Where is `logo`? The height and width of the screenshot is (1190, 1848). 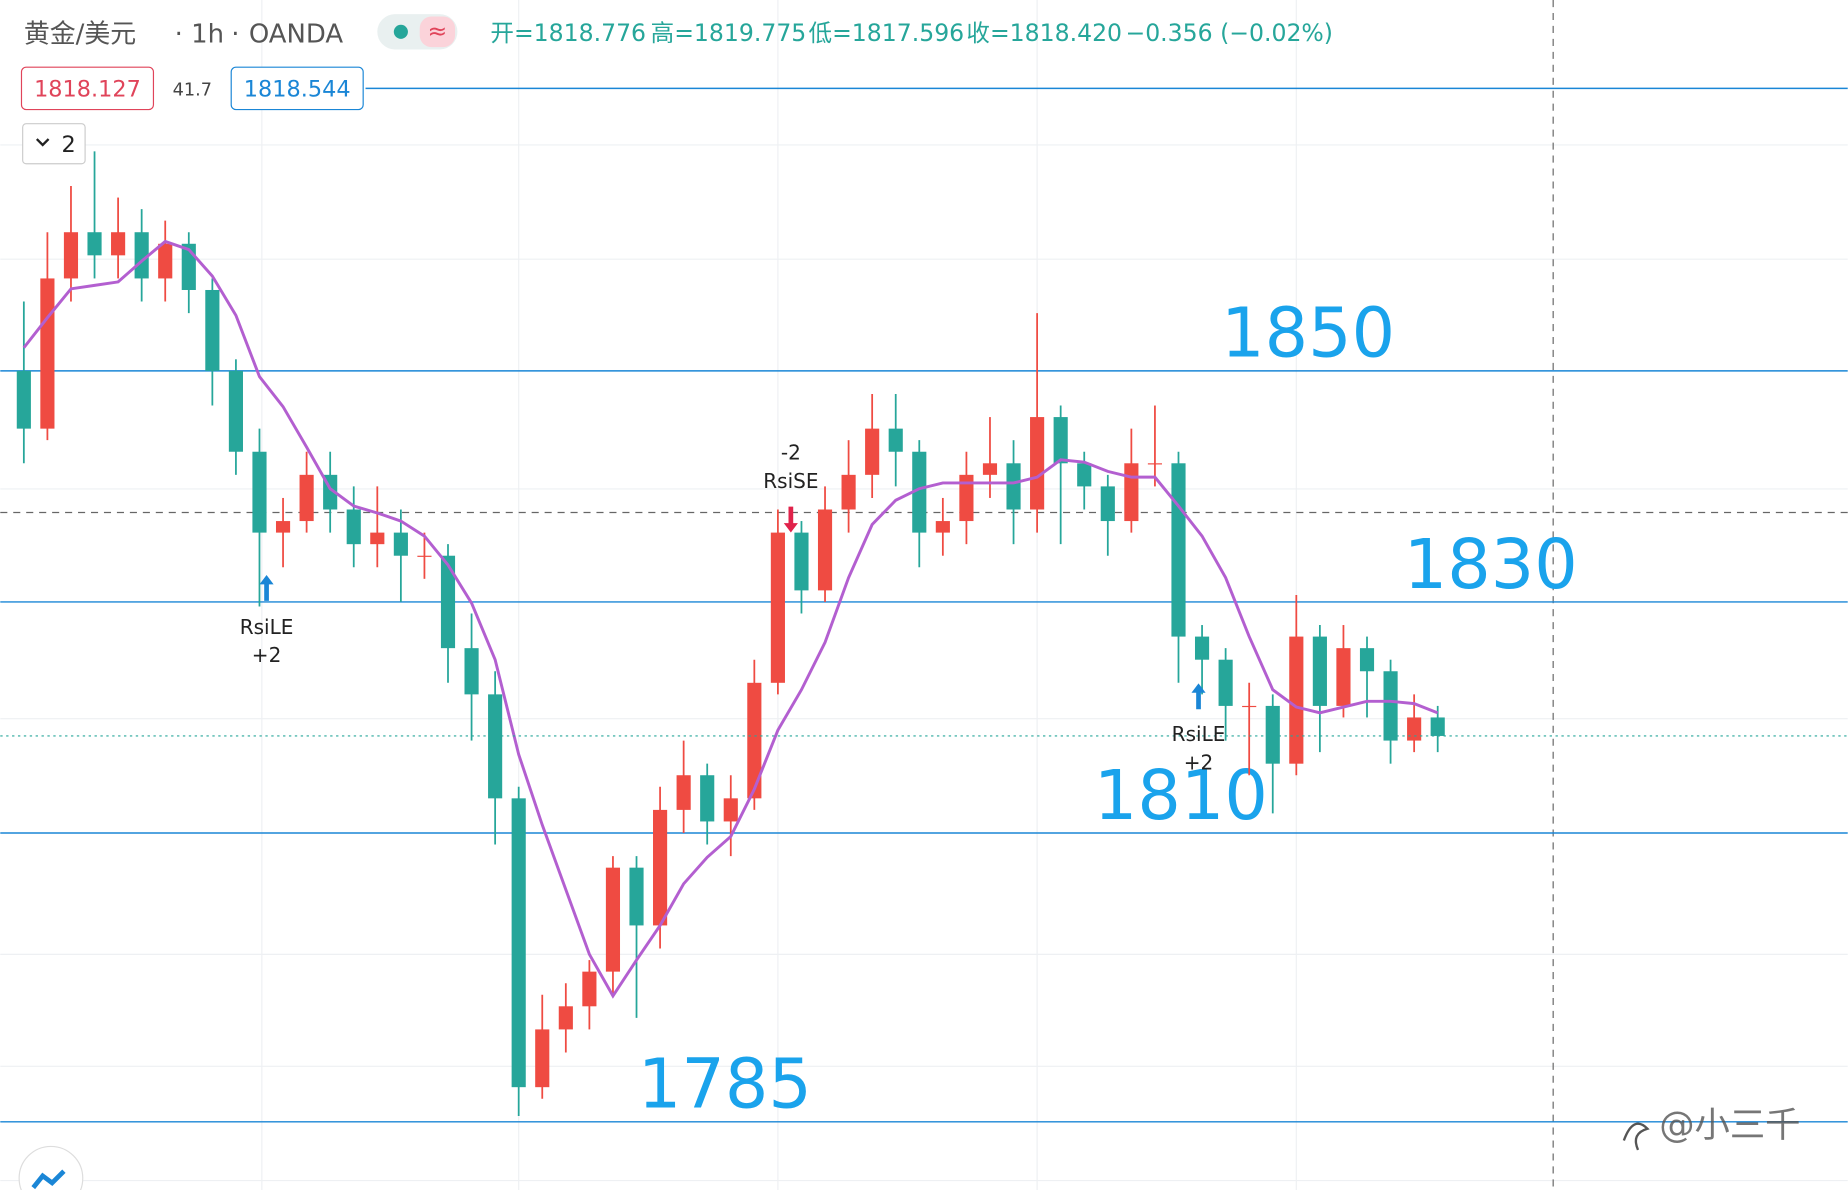 logo is located at coordinates (51, 1167).